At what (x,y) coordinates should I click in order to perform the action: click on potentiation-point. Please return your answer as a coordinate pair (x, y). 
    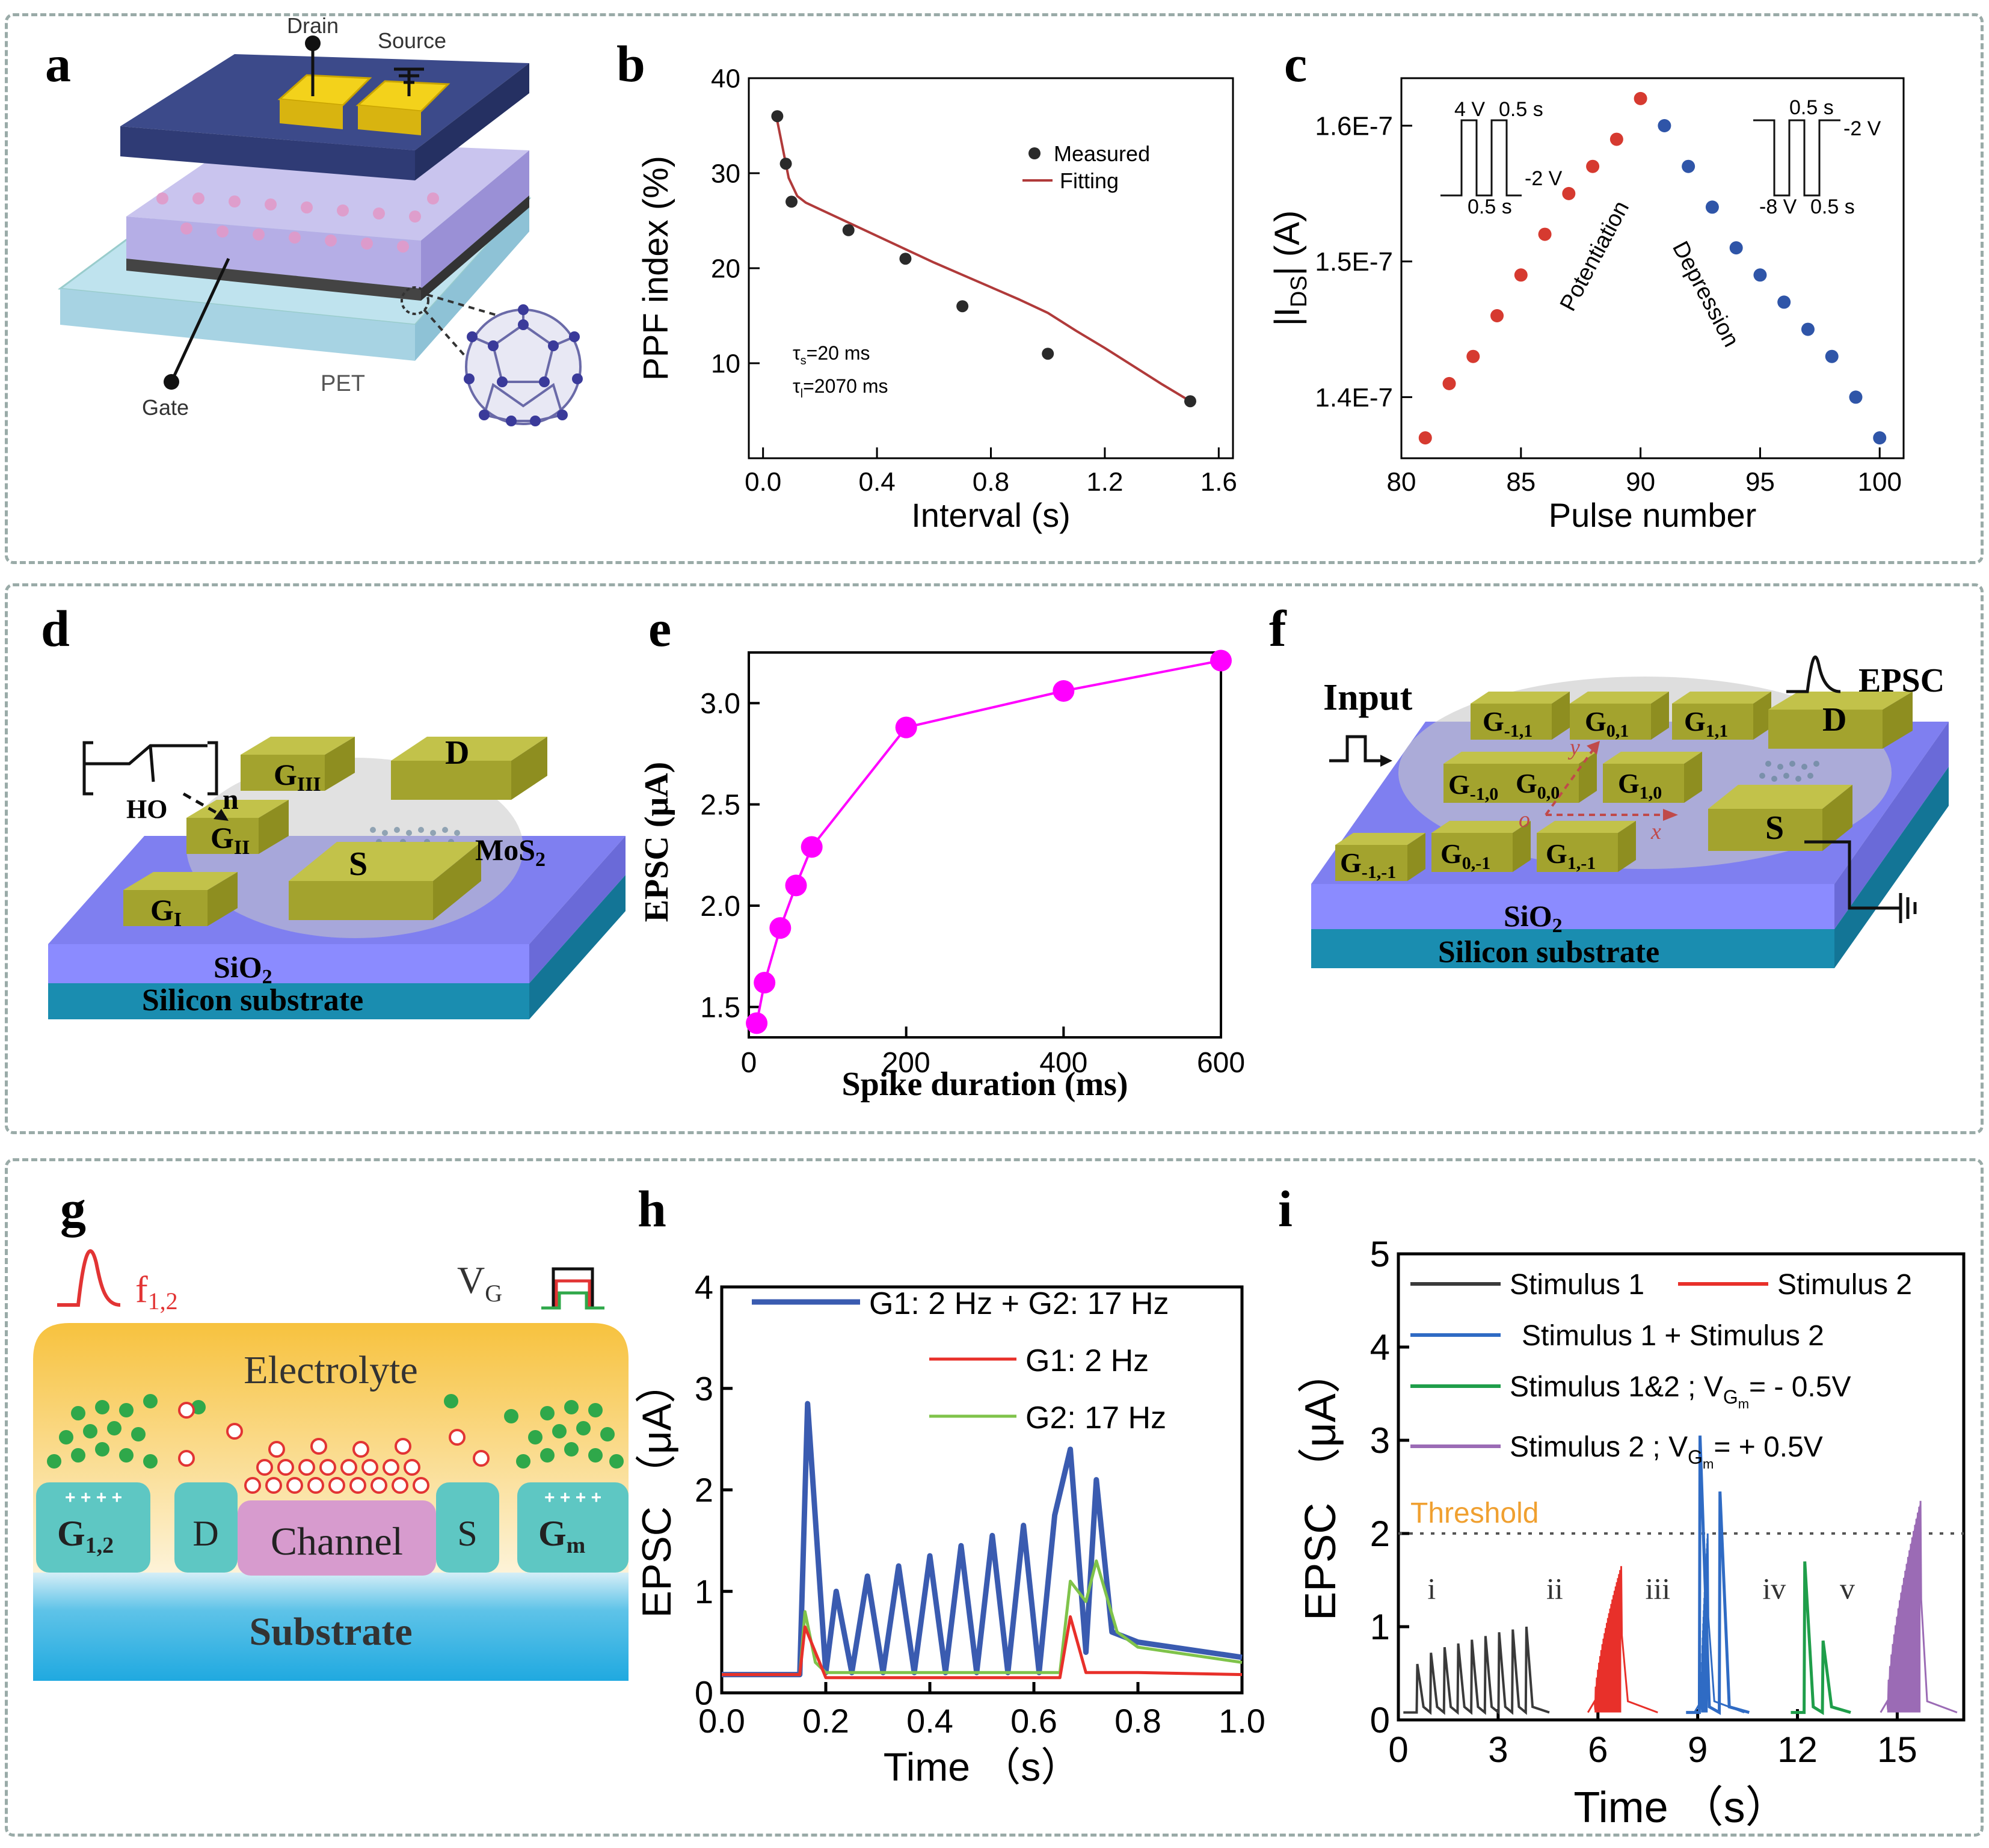
    Looking at the image, I should click on (1425, 438).